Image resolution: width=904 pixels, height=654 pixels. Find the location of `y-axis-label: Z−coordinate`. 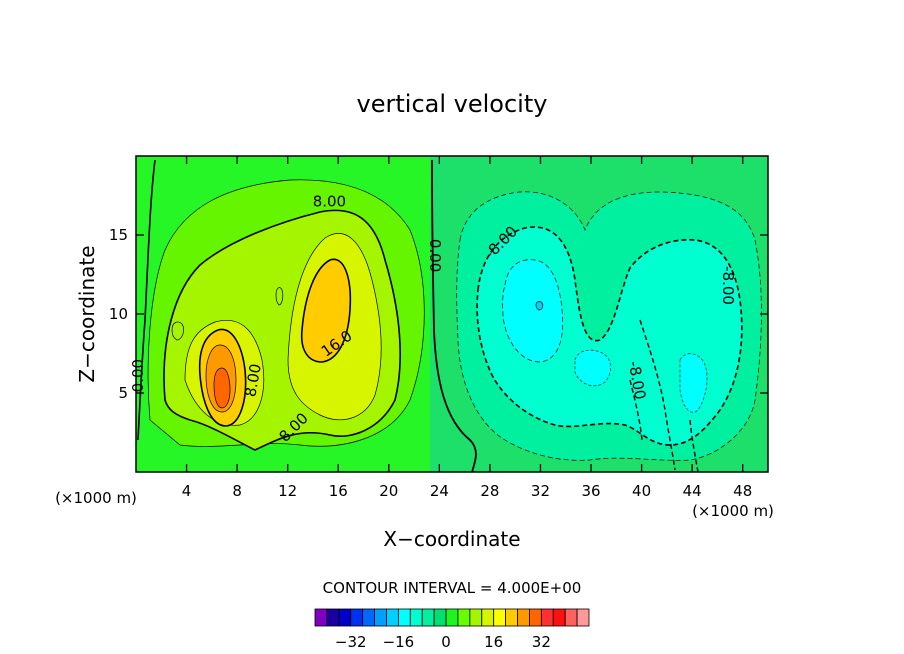

y-axis-label: Z−coordinate is located at coordinates (87, 313).